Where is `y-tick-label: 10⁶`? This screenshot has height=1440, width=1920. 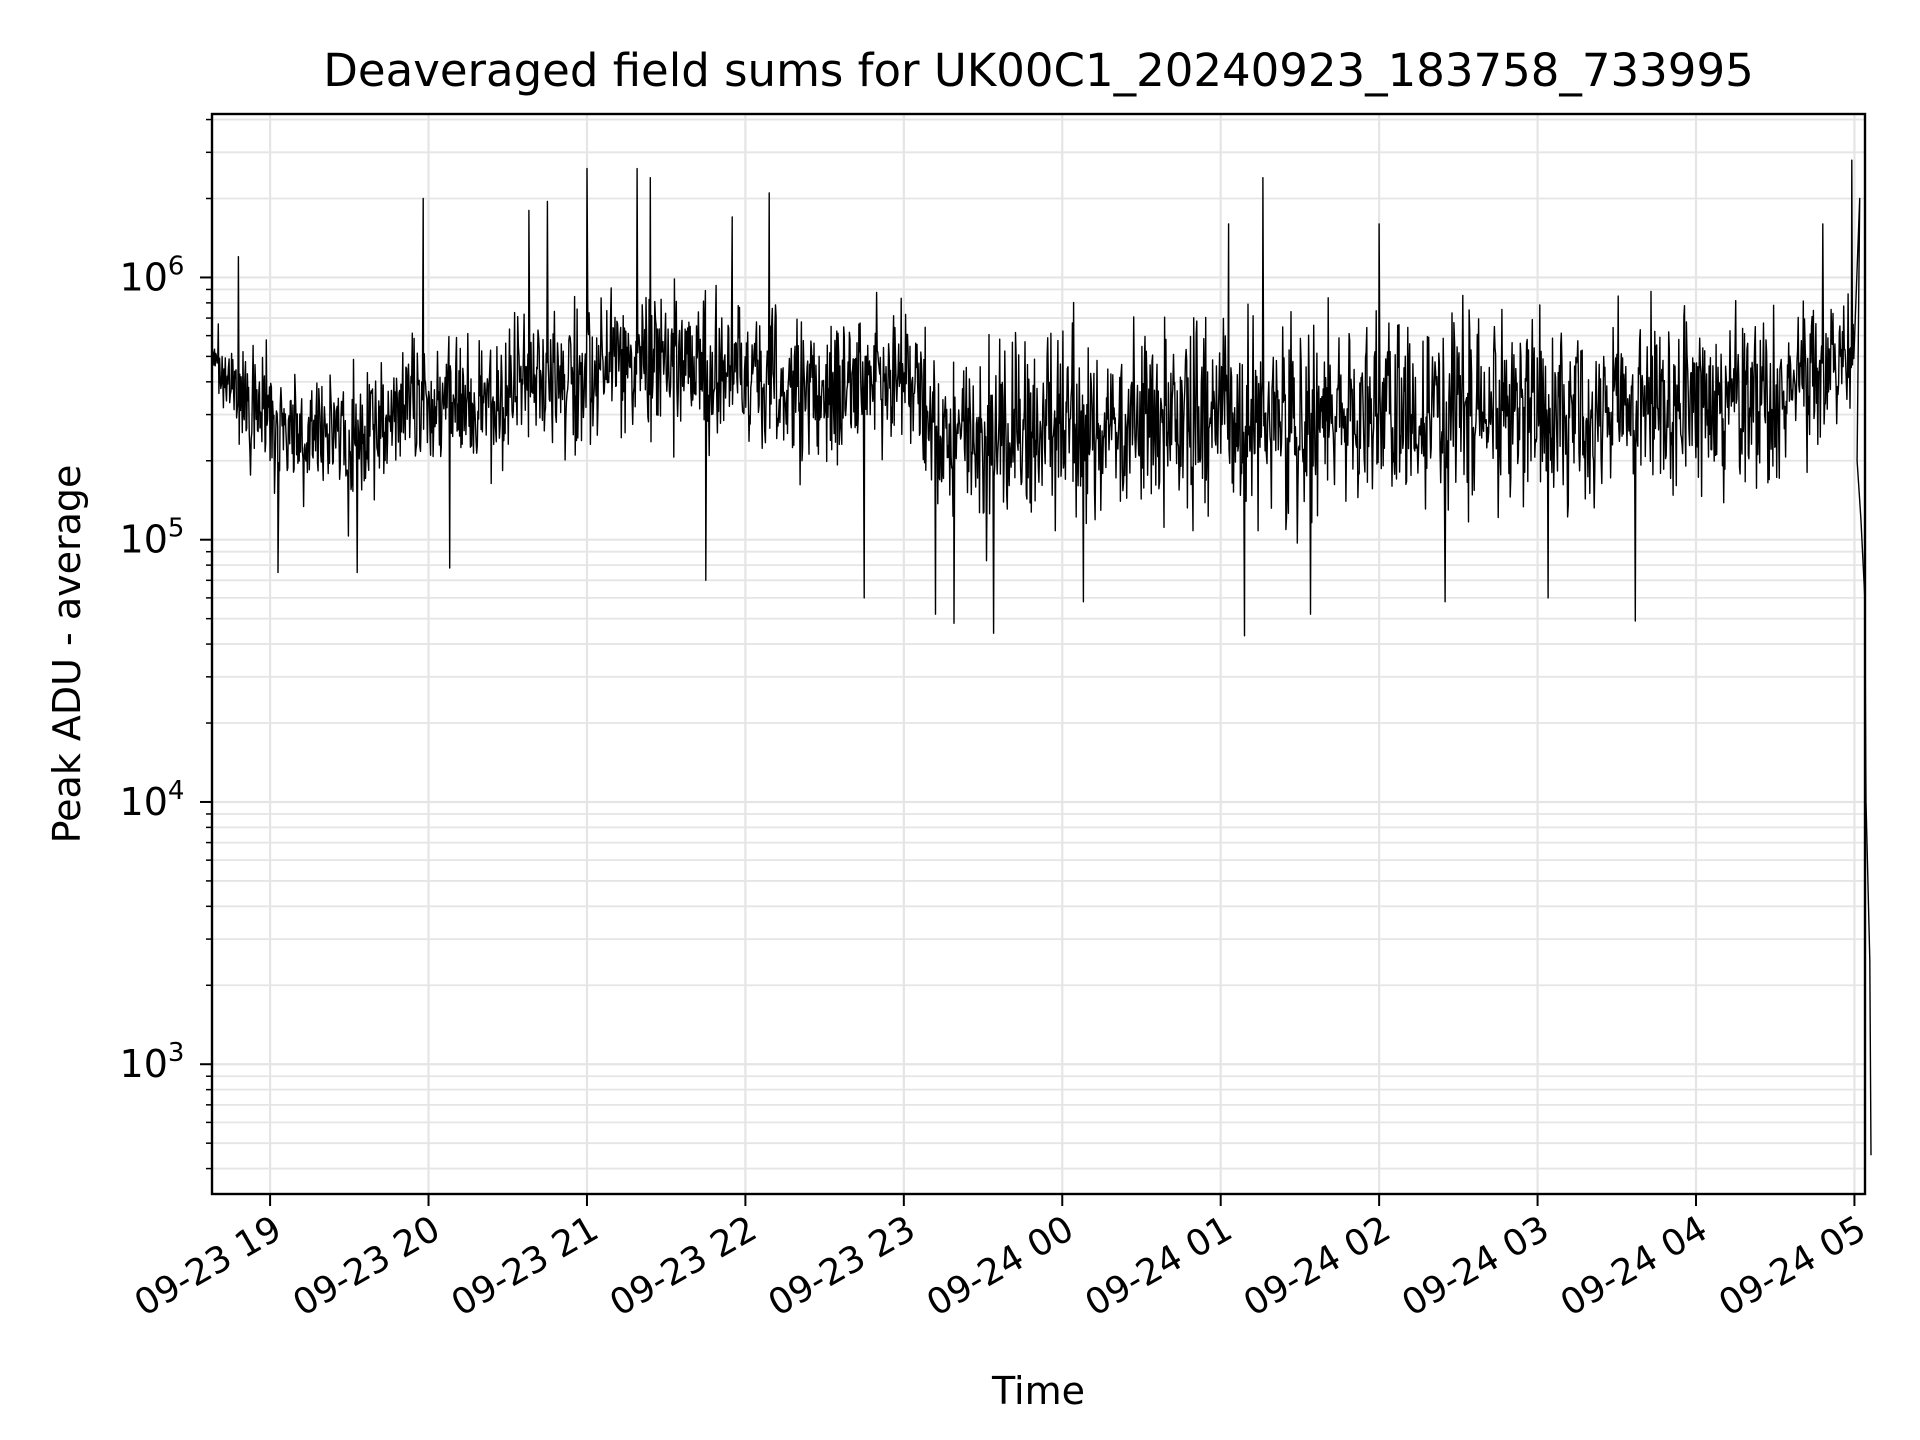 y-tick-label: 10⁶ is located at coordinates (152, 275).